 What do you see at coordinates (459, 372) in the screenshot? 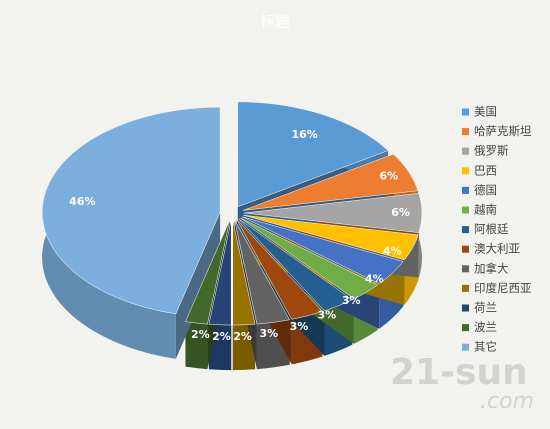
I see `watermark: 21-sun` at bounding box center [459, 372].